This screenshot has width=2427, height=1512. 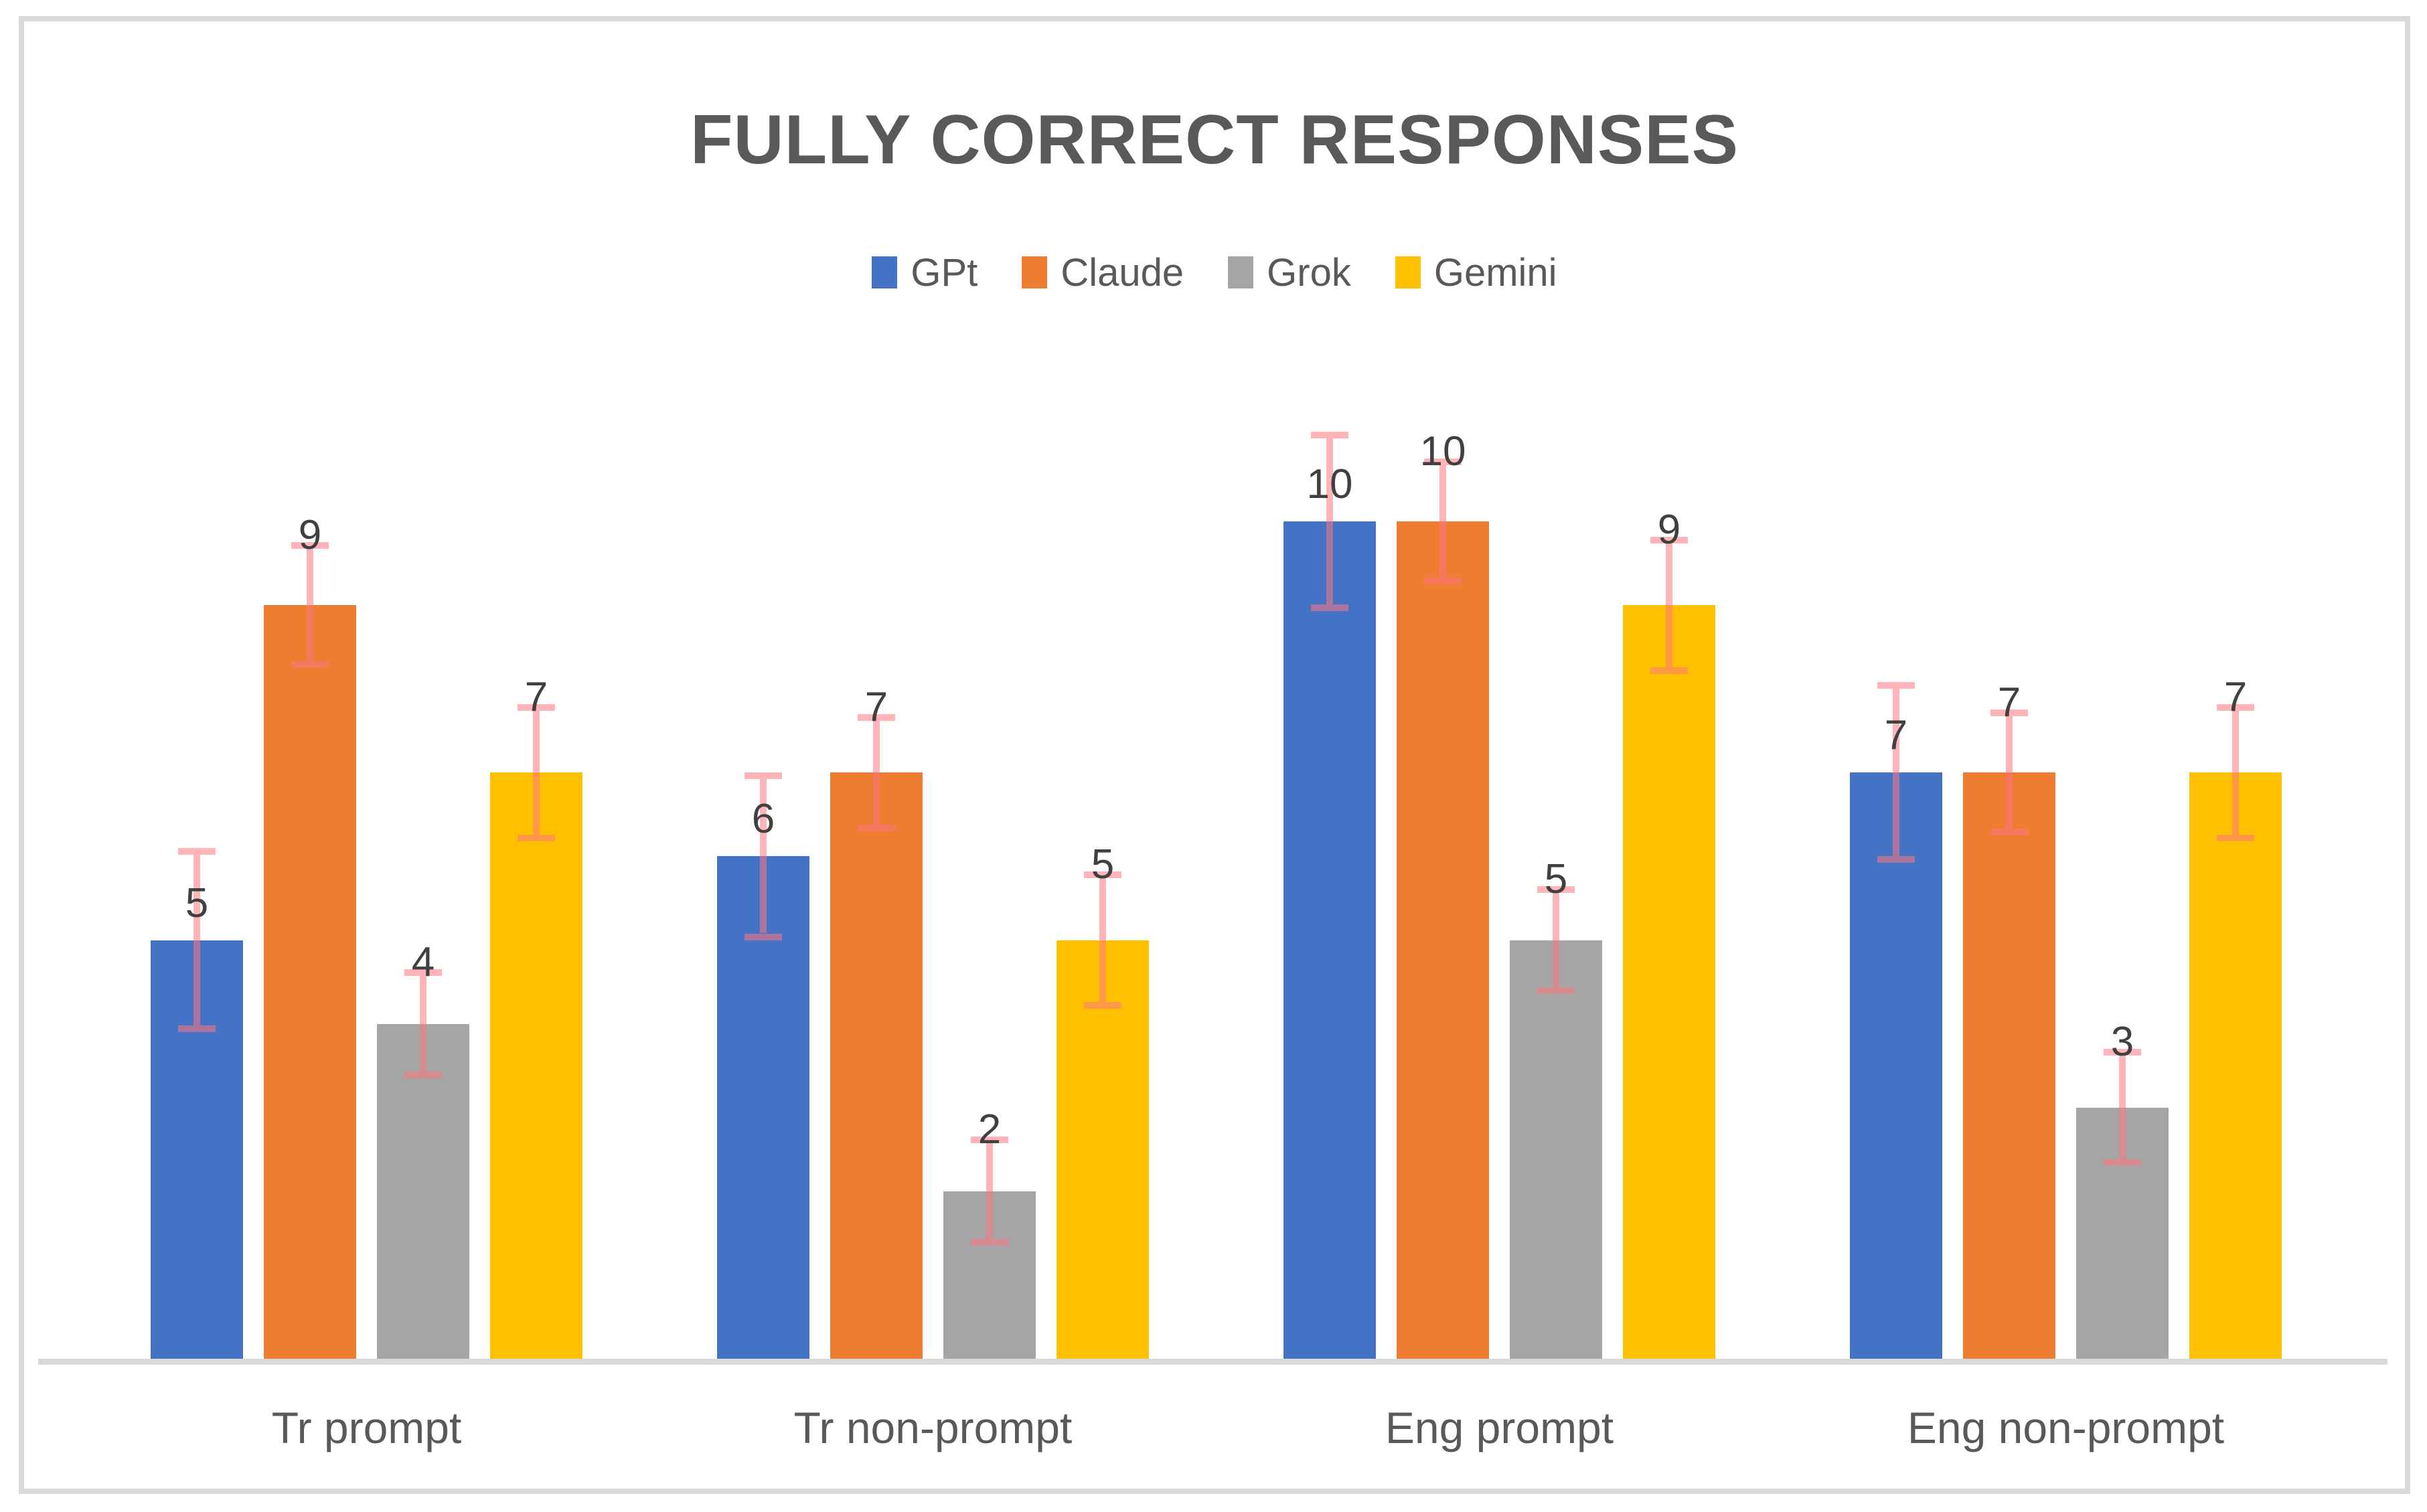 What do you see at coordinates (945, 272) in the screenshot?
I see `legend-label-gpt: GPt` at bounding box center [945, 272].